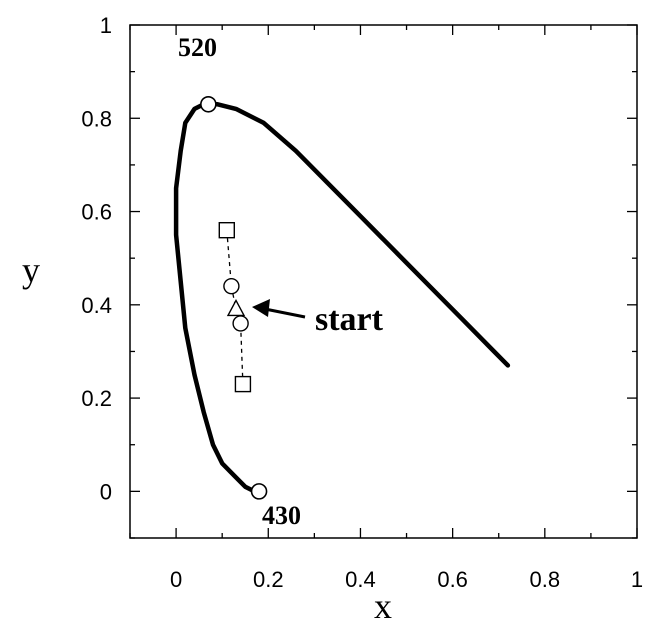  What do you see at coordinates (96, 118) in the screenshot?
I see `y-tick-label: 0.8` at bounding box center [96, 118].